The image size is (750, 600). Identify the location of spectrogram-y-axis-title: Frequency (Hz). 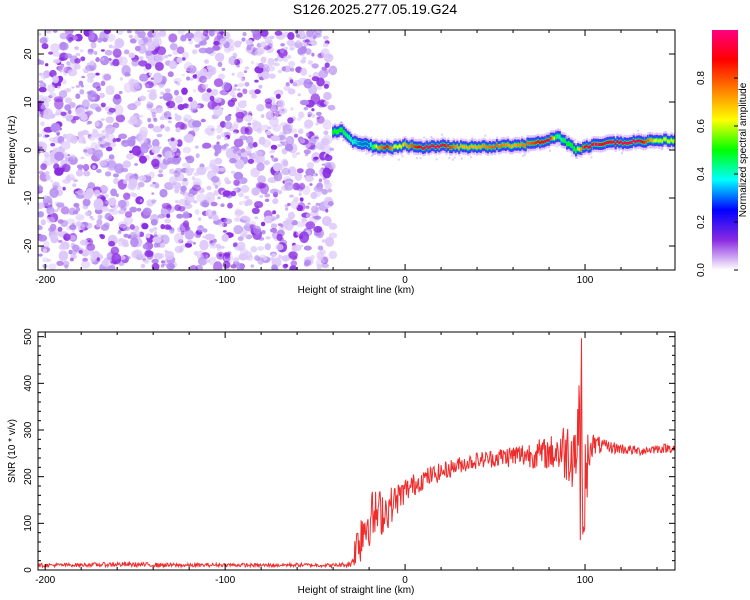
(12, 150).